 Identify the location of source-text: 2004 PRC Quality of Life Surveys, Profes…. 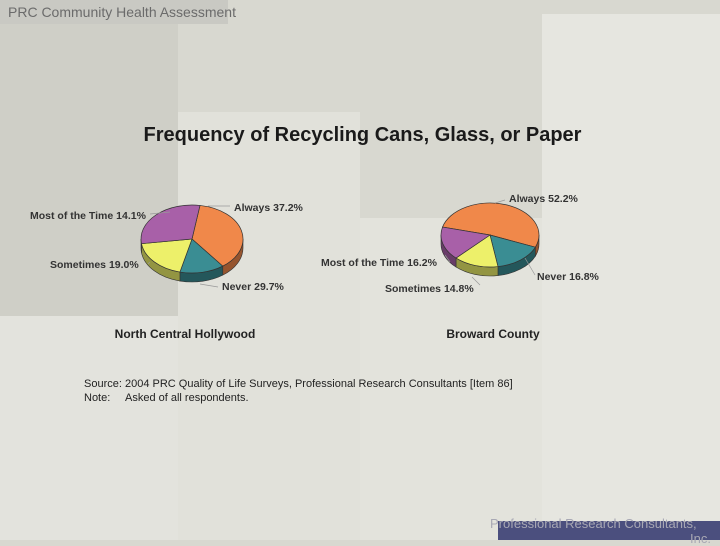
(319, 384).